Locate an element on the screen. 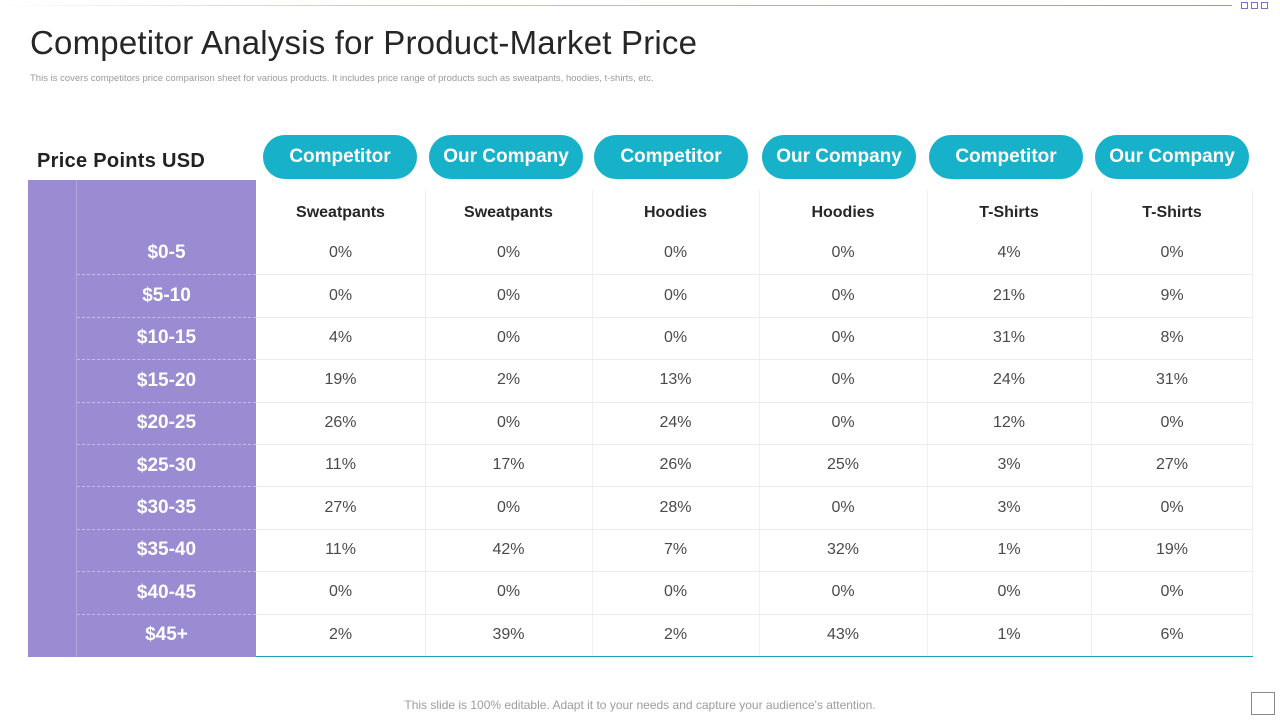 This screenshot has height=720, width=1280. price-range-label: $30-35 is located at coordinates (166, 507).